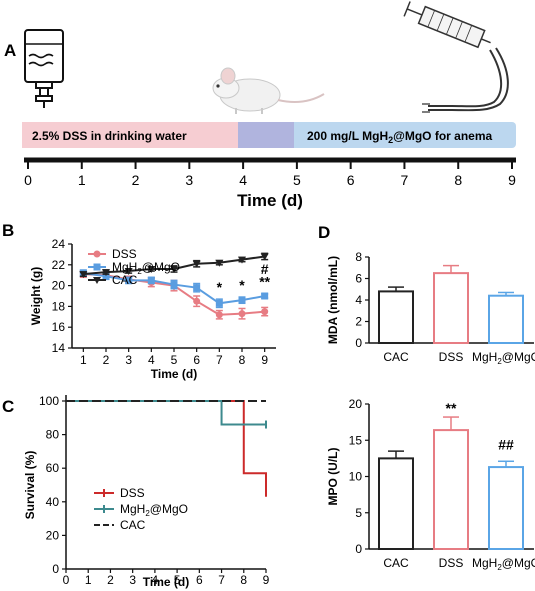 The width and height of the screenshot is (535, 591). I want to click on weight-x-tick-label: 3, so click(128, 360).